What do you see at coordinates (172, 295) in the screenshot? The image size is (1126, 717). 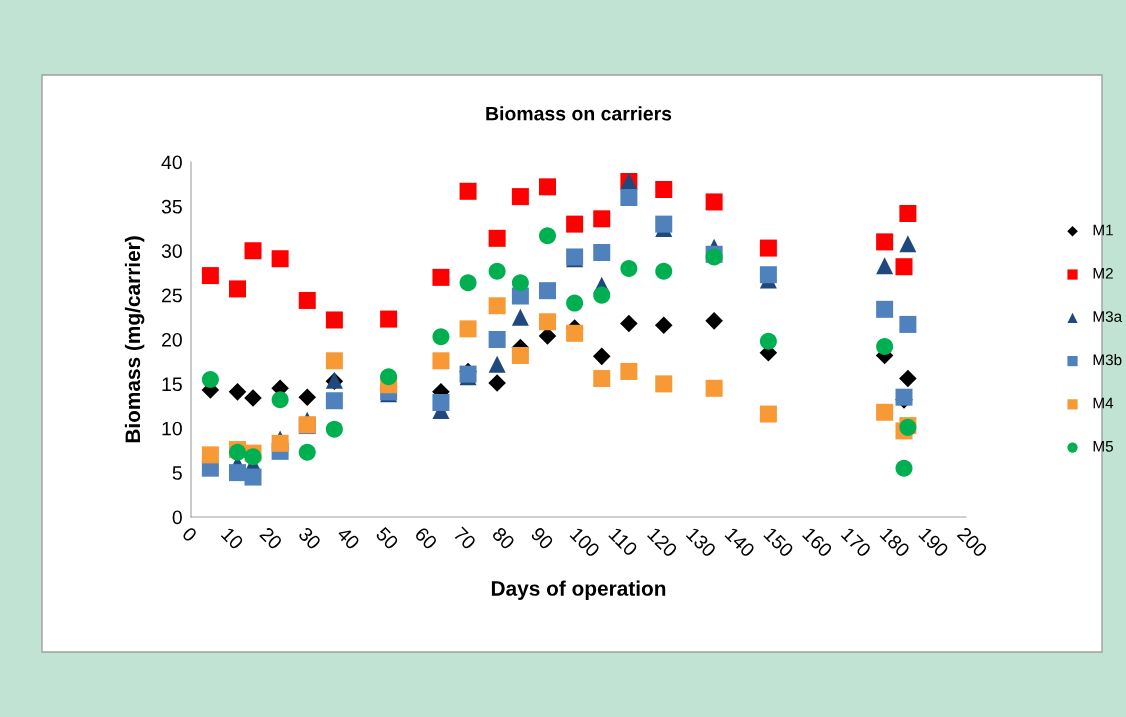 I see `y-tick-label: 25` at bounding box center [172, 295].